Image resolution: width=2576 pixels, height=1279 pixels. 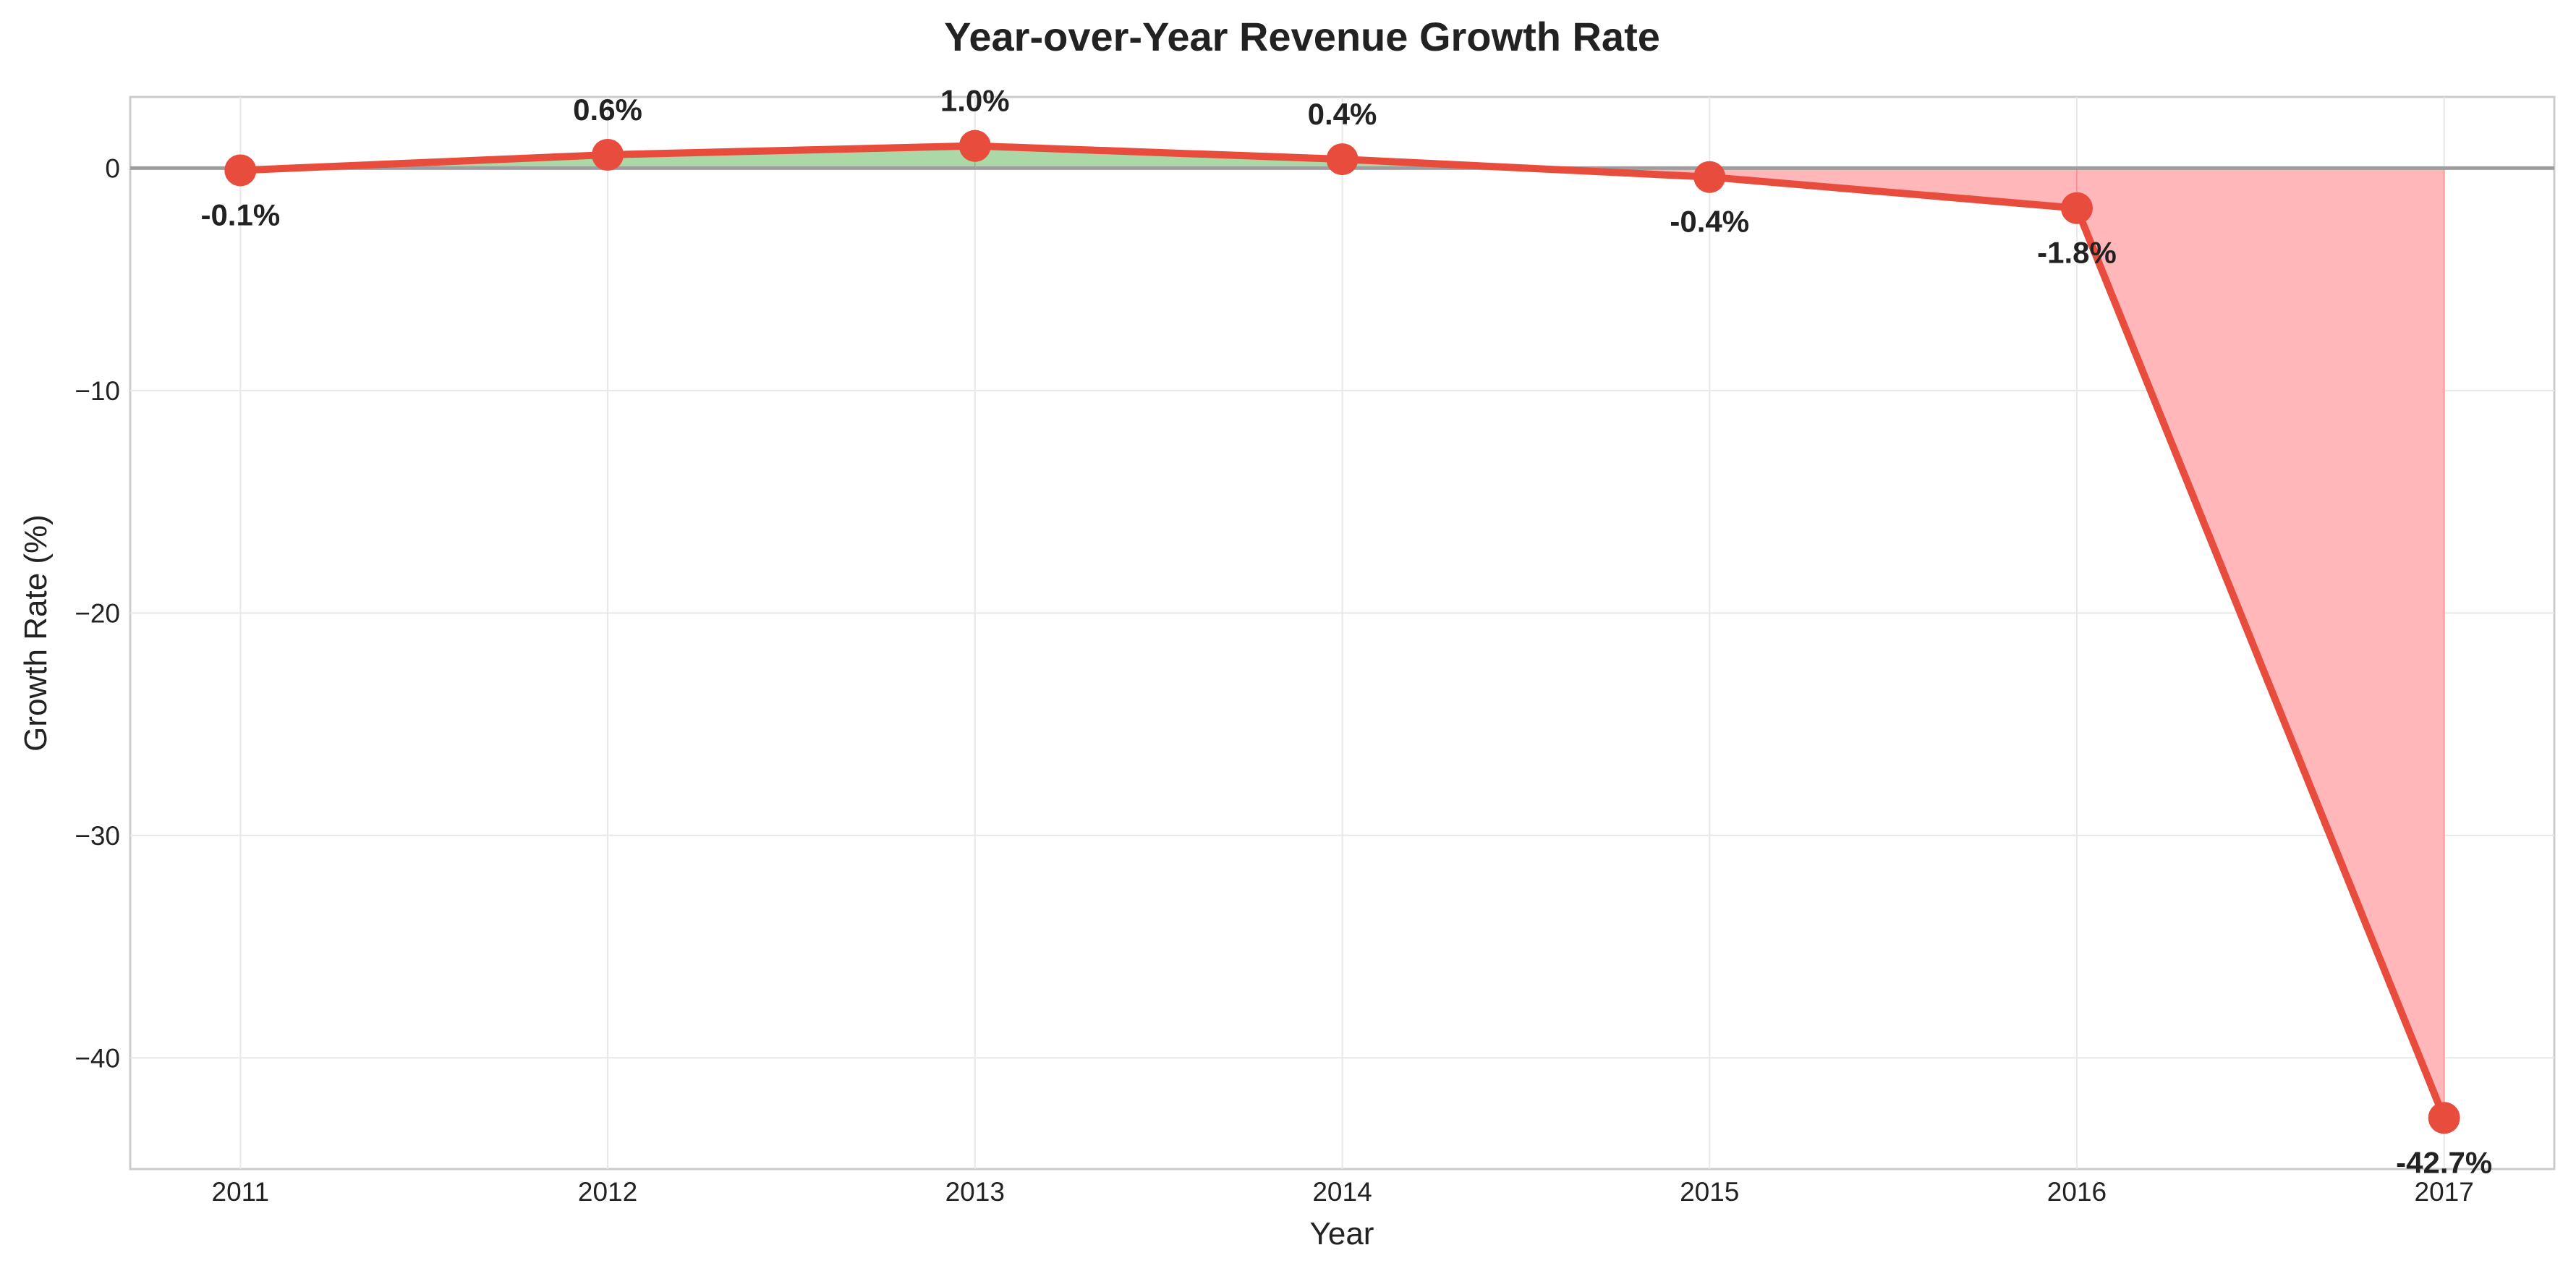 I want to click on y-tick-label: −10, so click(x=97, y=391).